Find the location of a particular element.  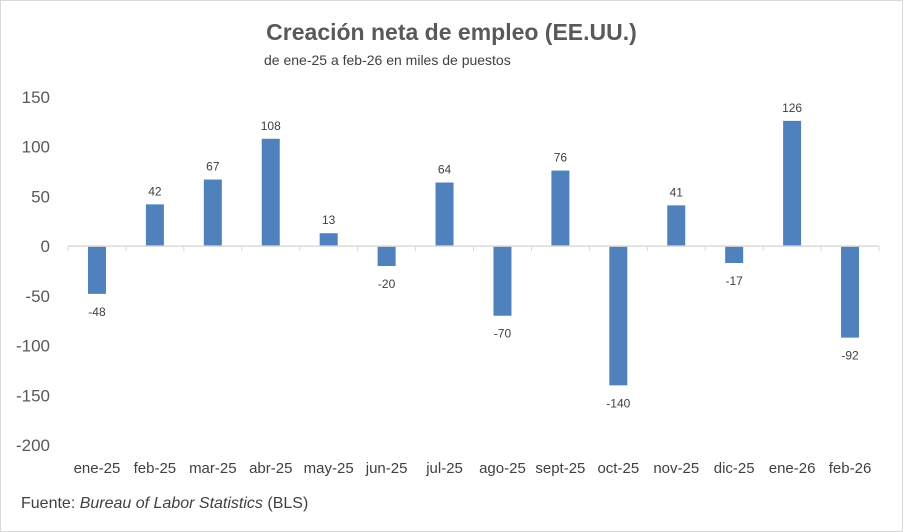

x-tick-label: feb-25 is located at coordinates (155, 468).